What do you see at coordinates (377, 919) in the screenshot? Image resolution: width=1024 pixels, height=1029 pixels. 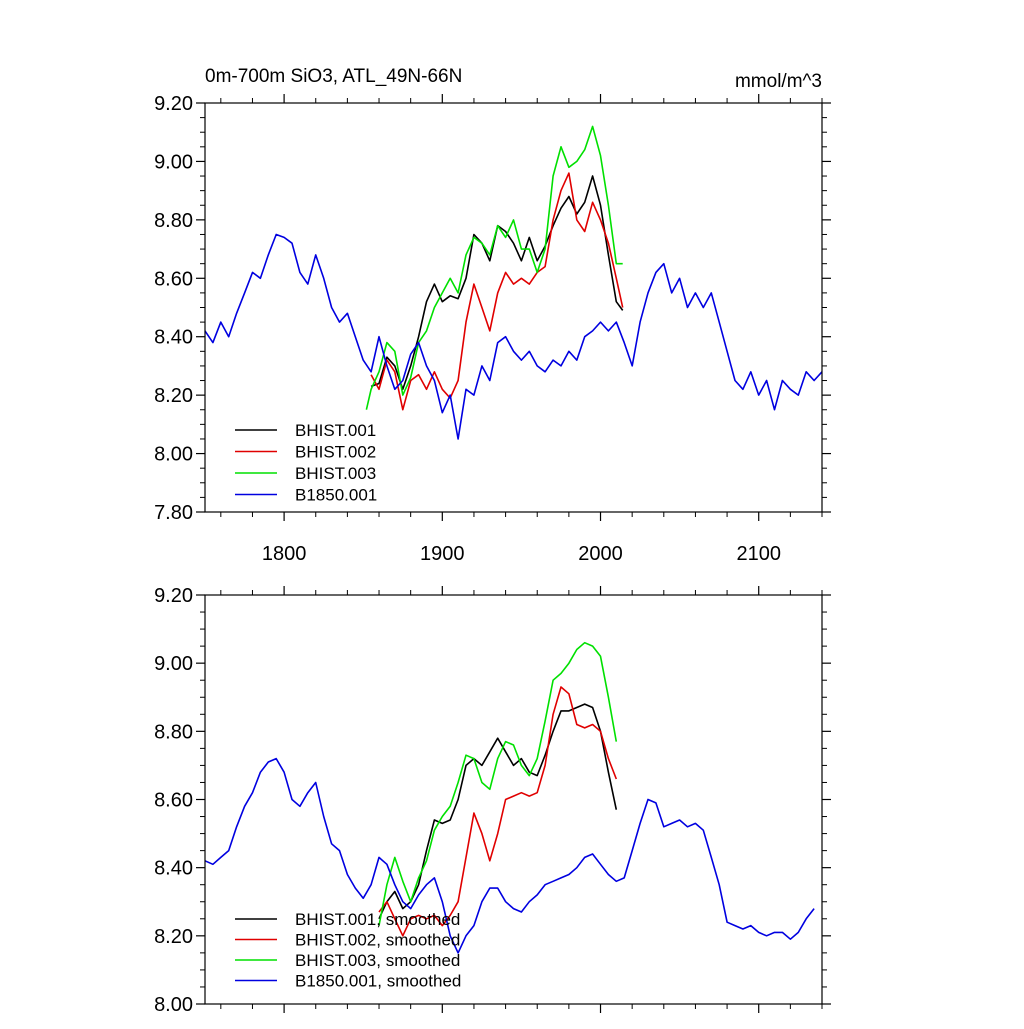 I see `legend-label-bhist-001-smoothed: BHIST.001, smoothed` at bounding box center [377, 919].